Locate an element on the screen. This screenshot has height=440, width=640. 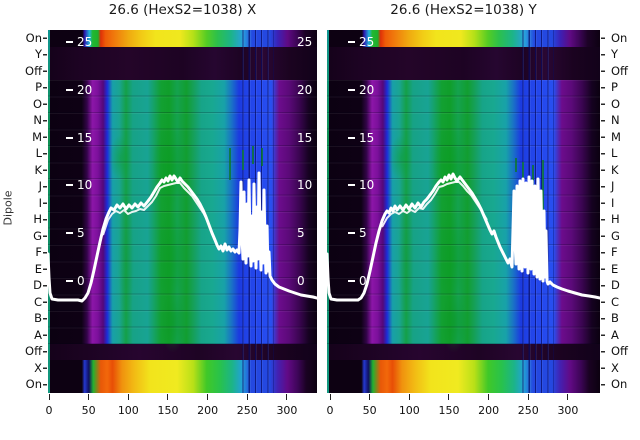
panel-title-y: 26.6 (HexS2=1038) Y is located at coordinates (463, 10).